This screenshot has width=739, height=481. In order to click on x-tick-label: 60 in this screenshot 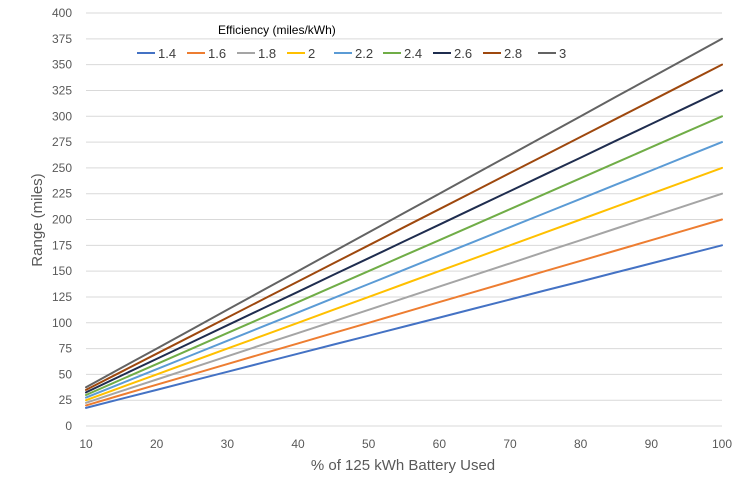, I will do `click(440, 444)`.